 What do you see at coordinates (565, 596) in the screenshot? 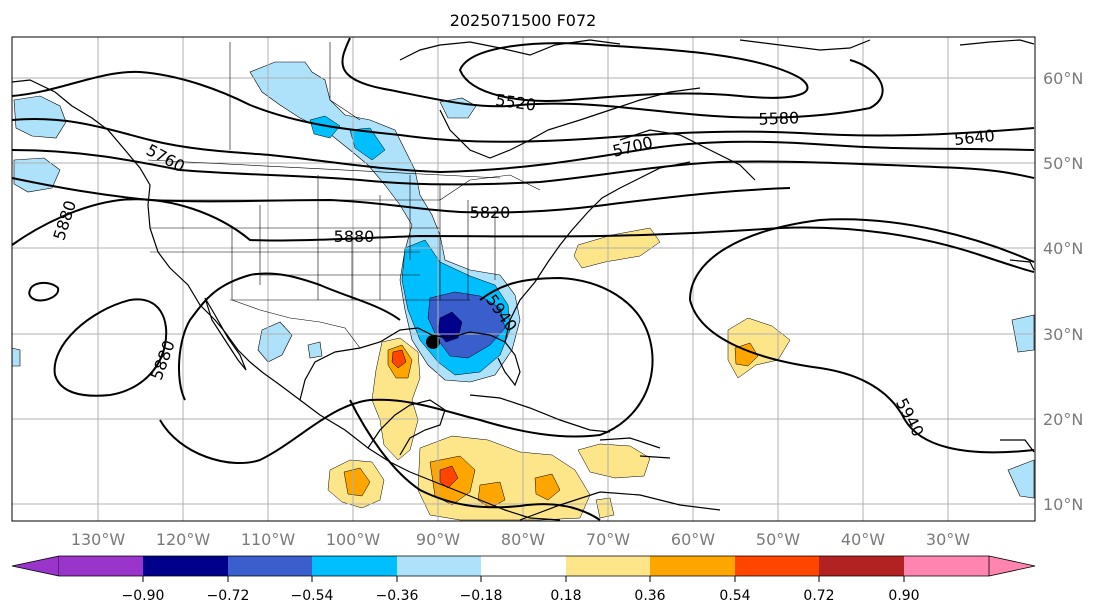
I see `colorbar-tick-label: 0.18` at bounding box center [565, 596].